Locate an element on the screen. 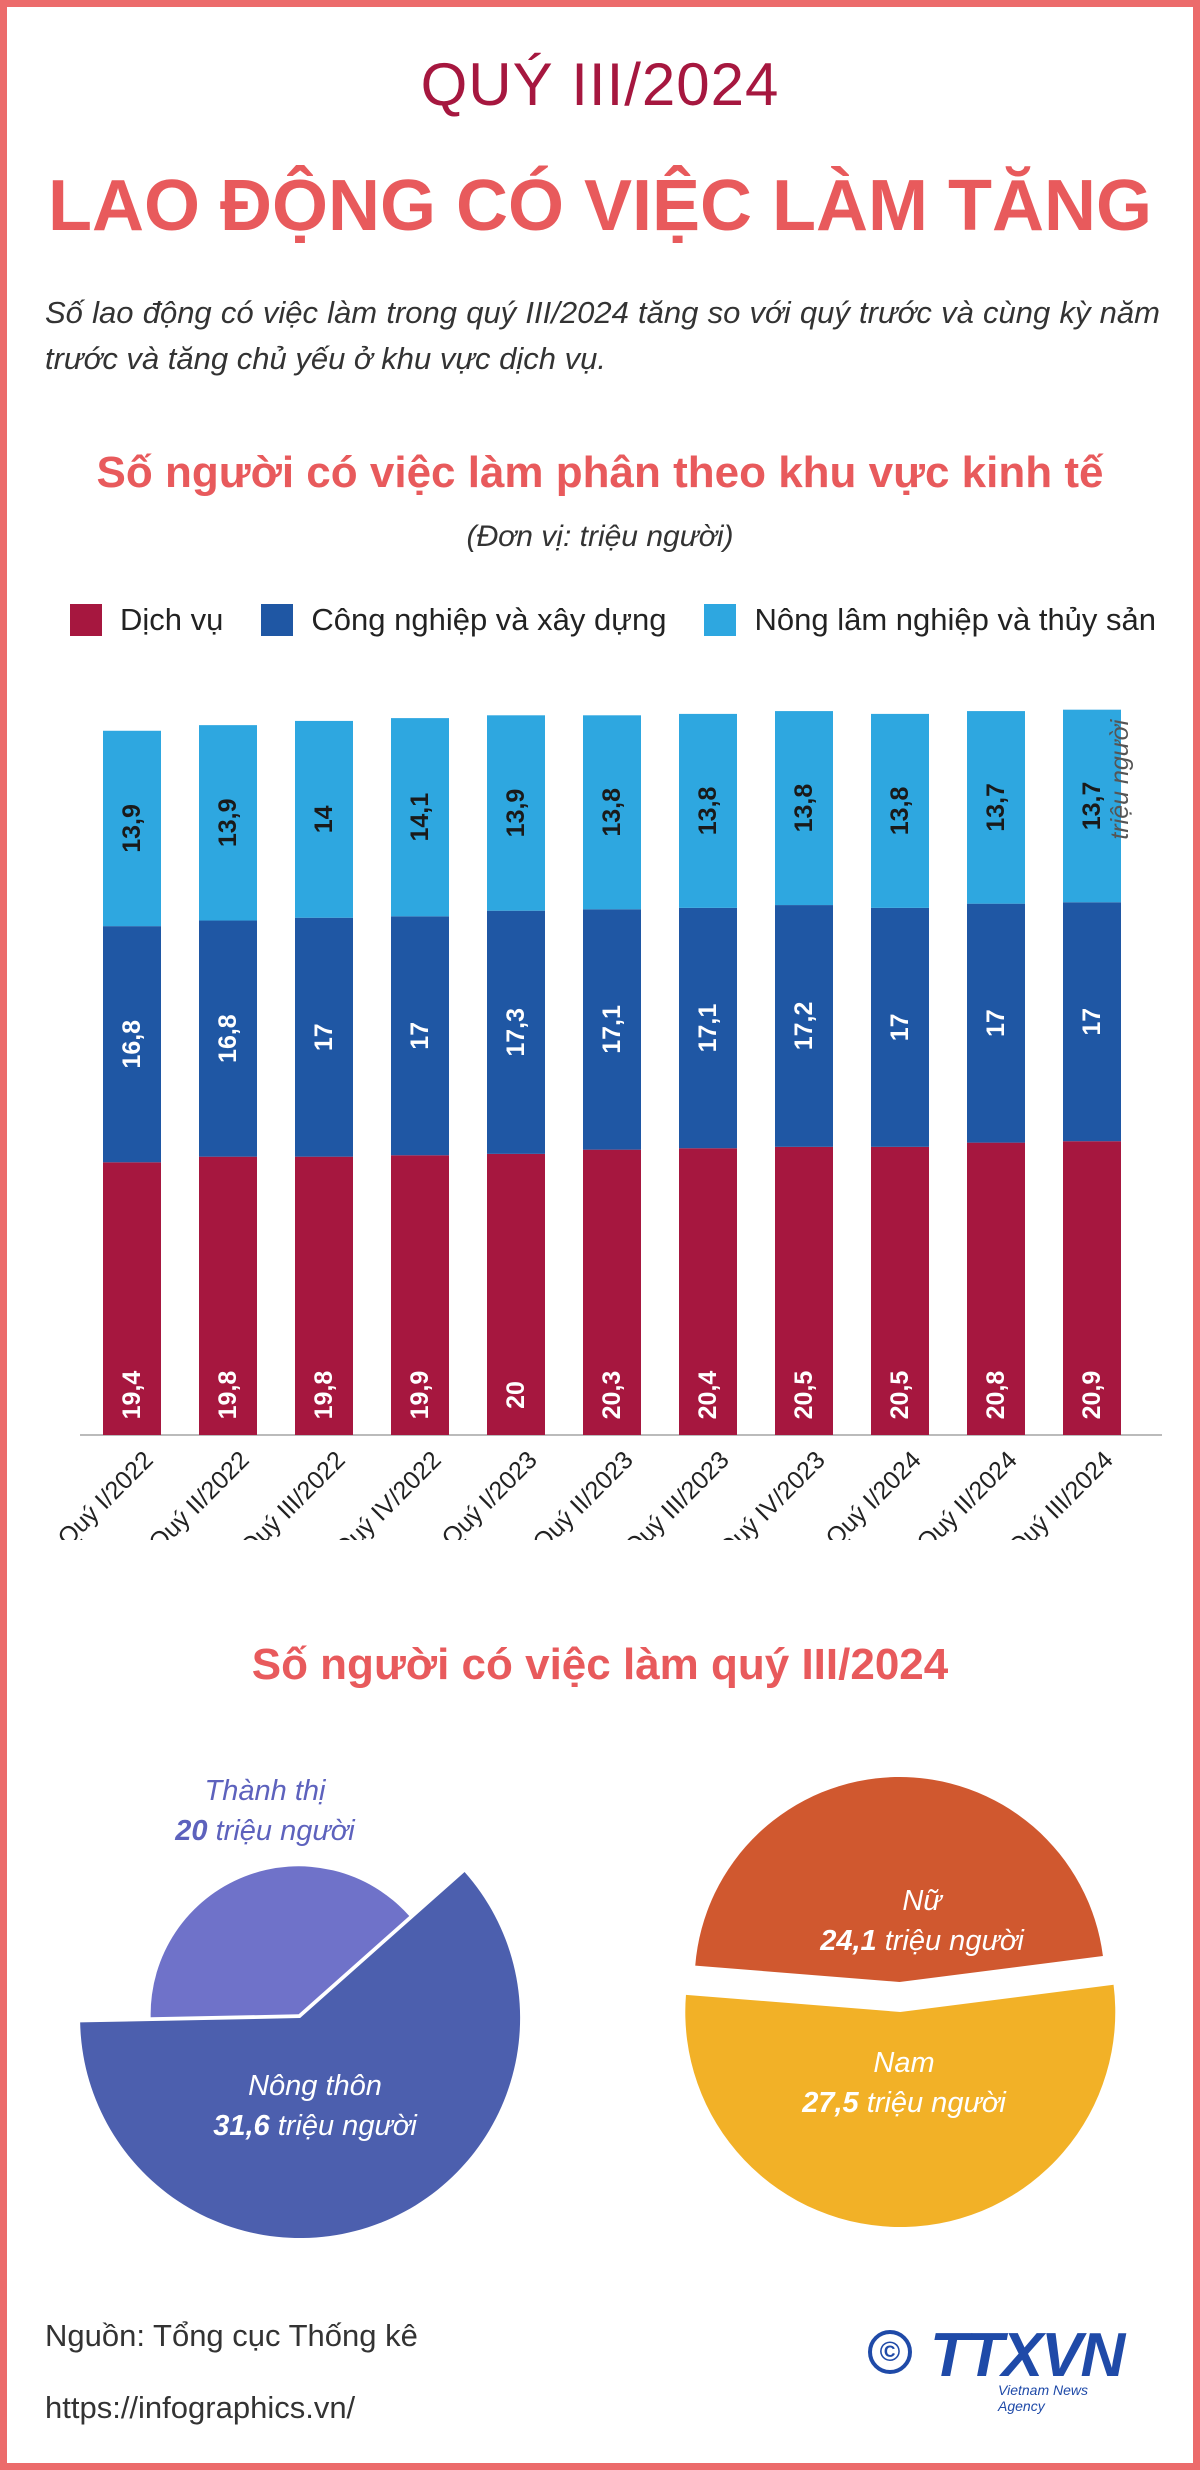 This screenshot has width=1200, height=2470. copyright-icon: © is located at coordinates (890, 2352).